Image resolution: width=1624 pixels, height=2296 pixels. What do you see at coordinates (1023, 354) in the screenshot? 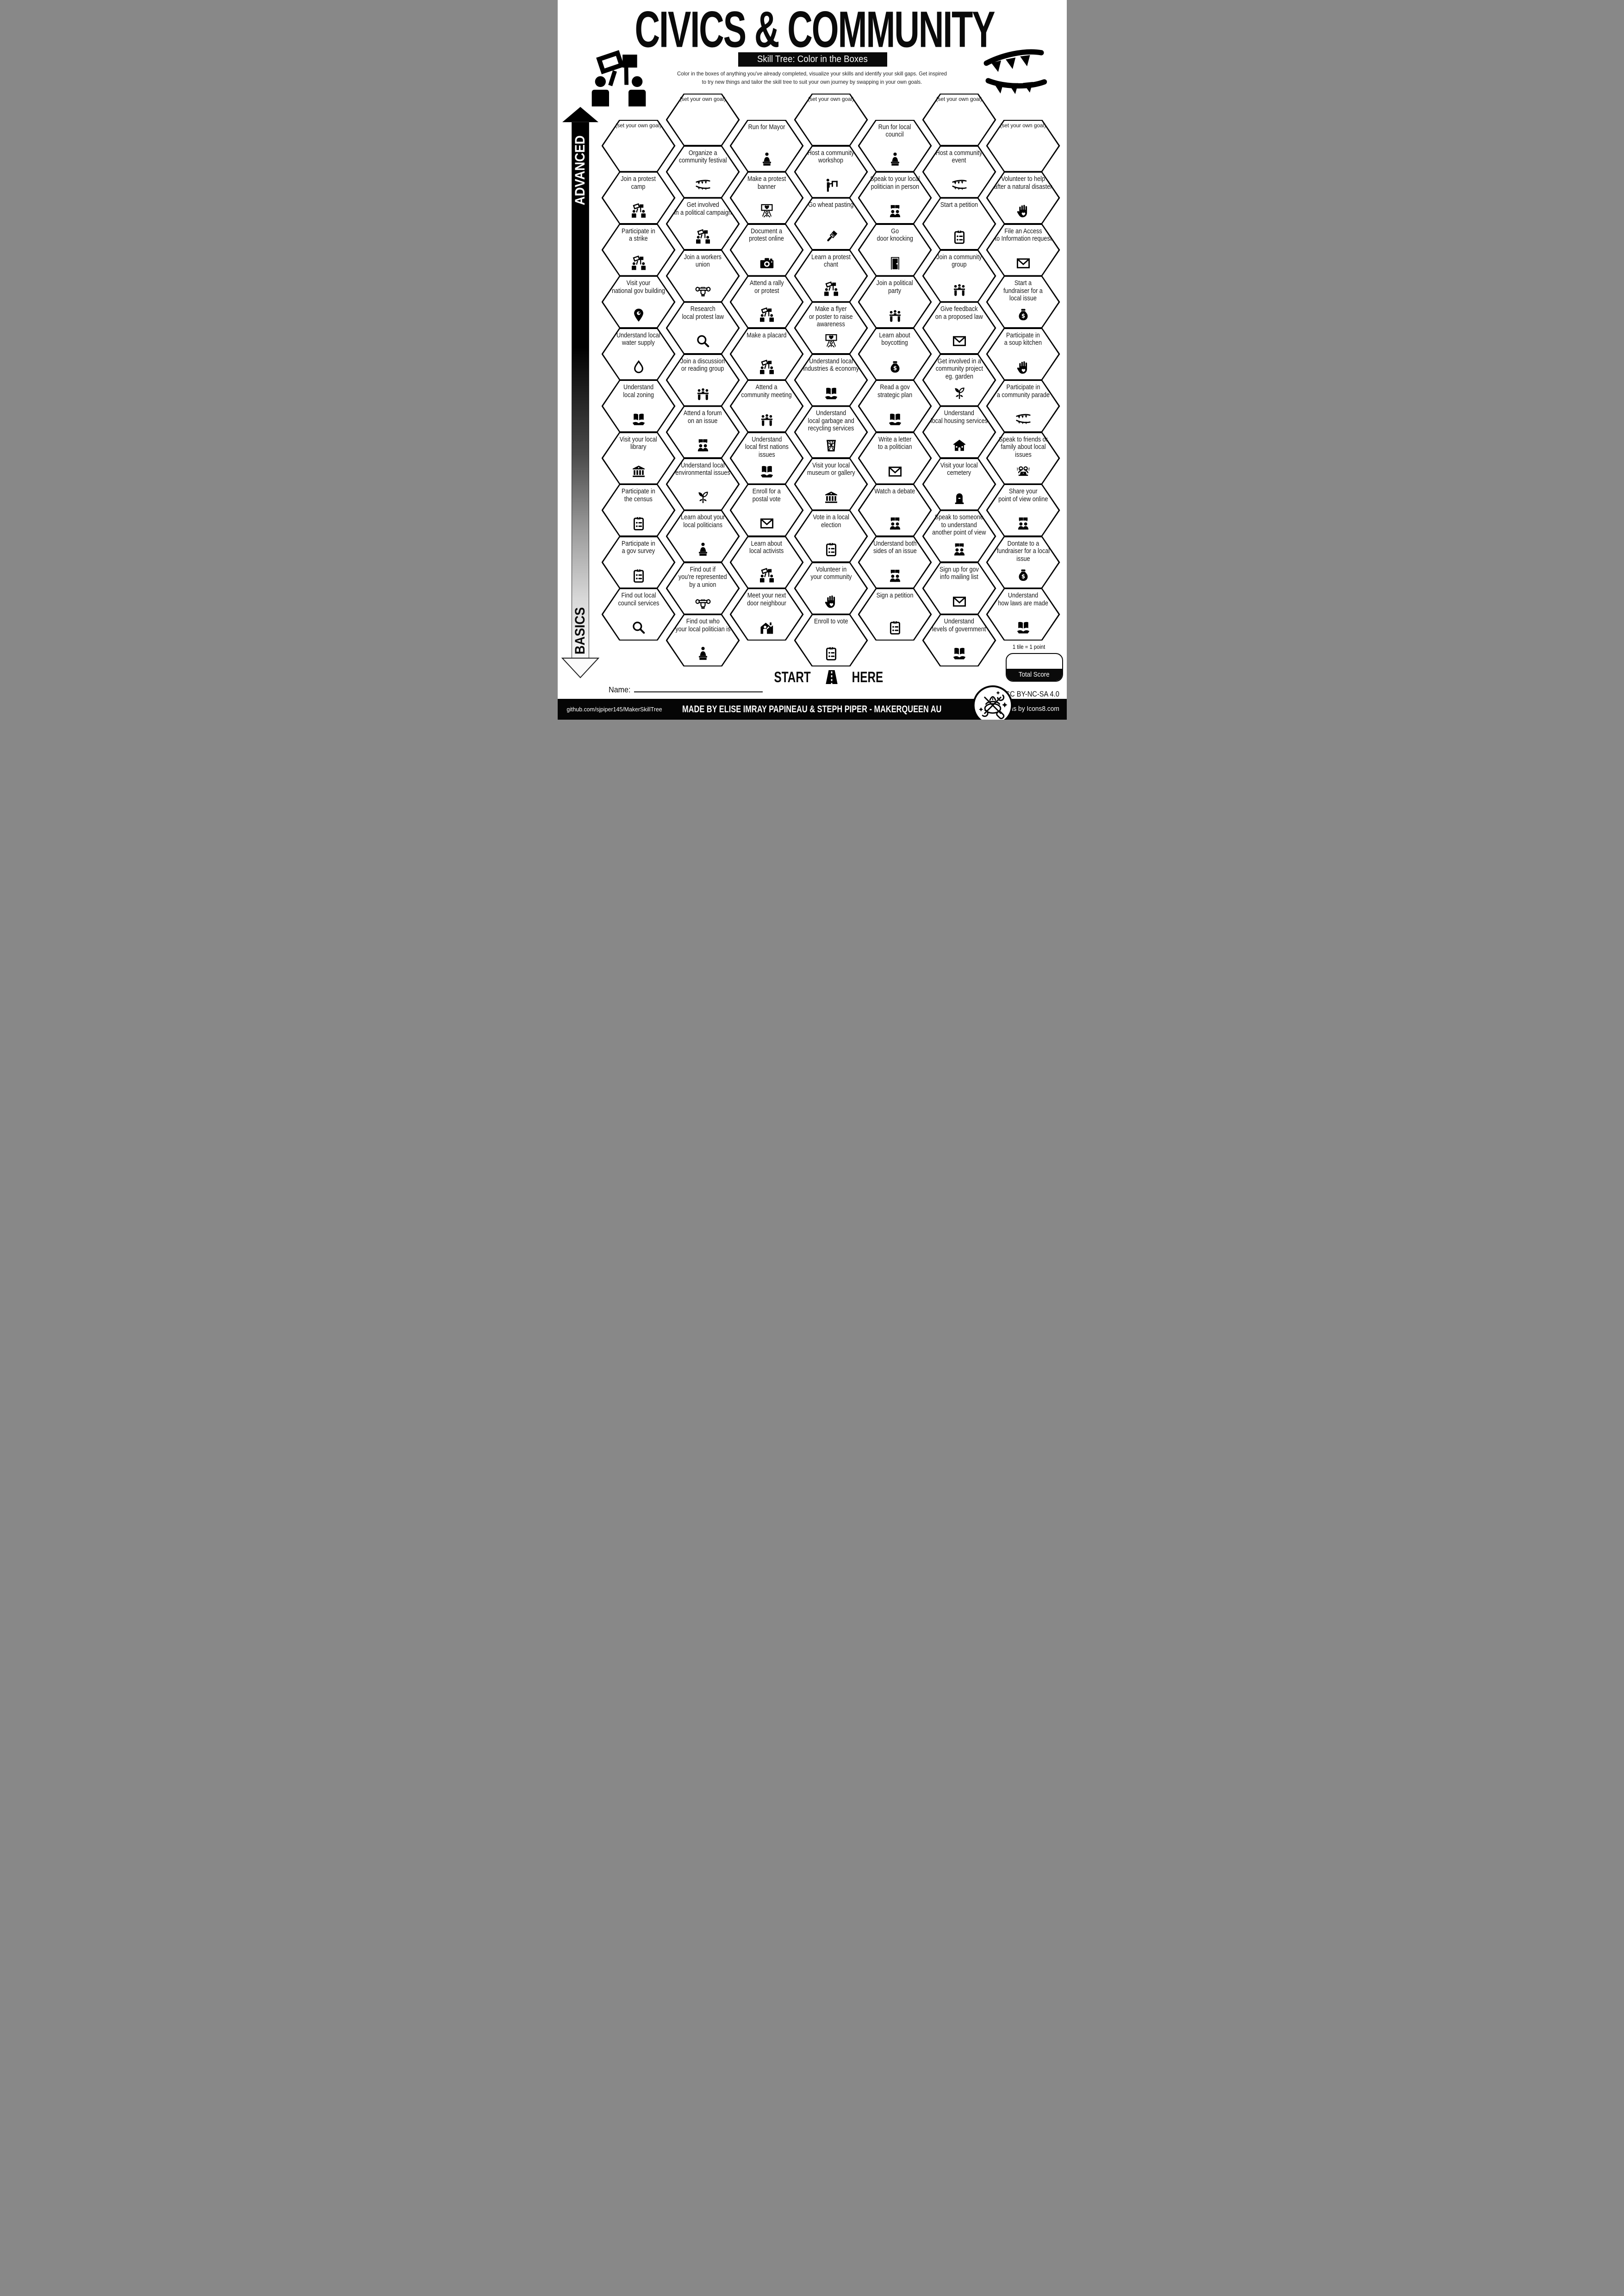
I see `hex-tile: Participate in a soup kitchen` at bounding box center [1023, 354].